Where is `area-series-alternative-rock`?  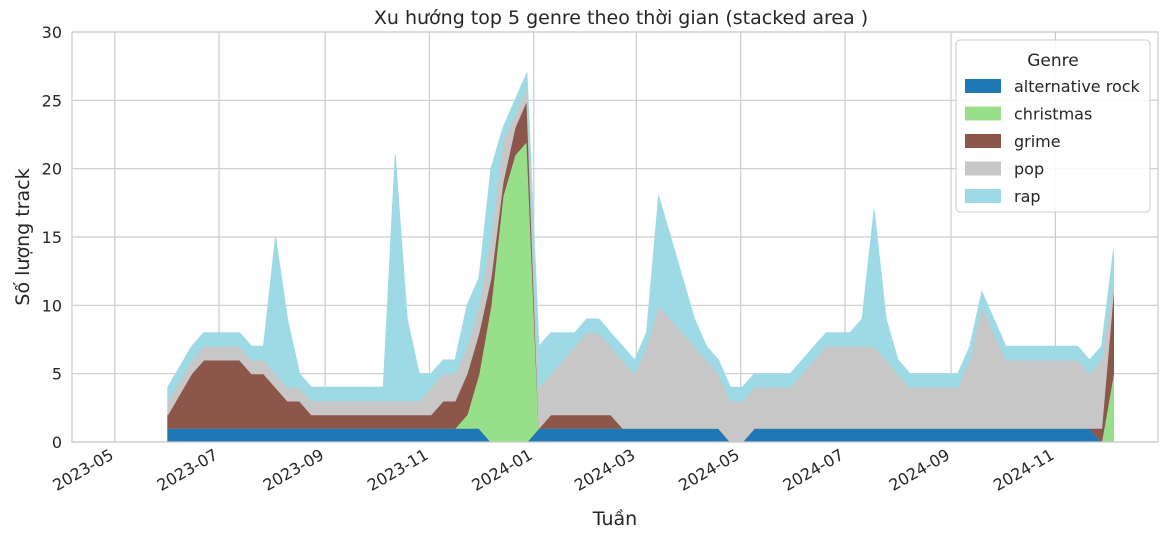 area-series-alternative-rock is located at coordinates (640, 435).